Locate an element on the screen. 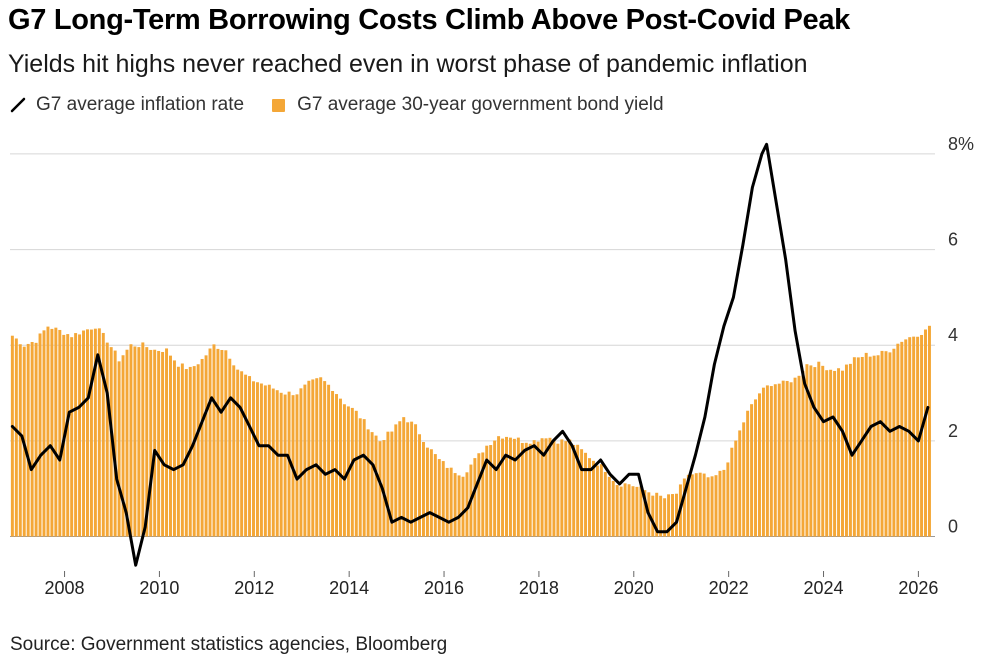 This screenshot has width=988, height=663. x-tick-label: 2016 is located at coordinates (444, 588).